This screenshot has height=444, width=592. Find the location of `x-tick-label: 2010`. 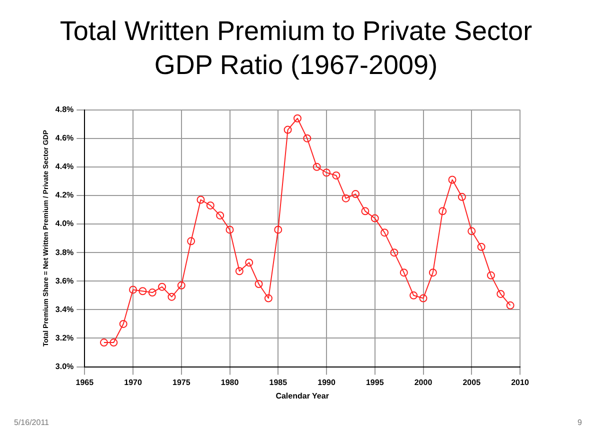

x-tick-label: 2010 is located at coordinates (520, 382).